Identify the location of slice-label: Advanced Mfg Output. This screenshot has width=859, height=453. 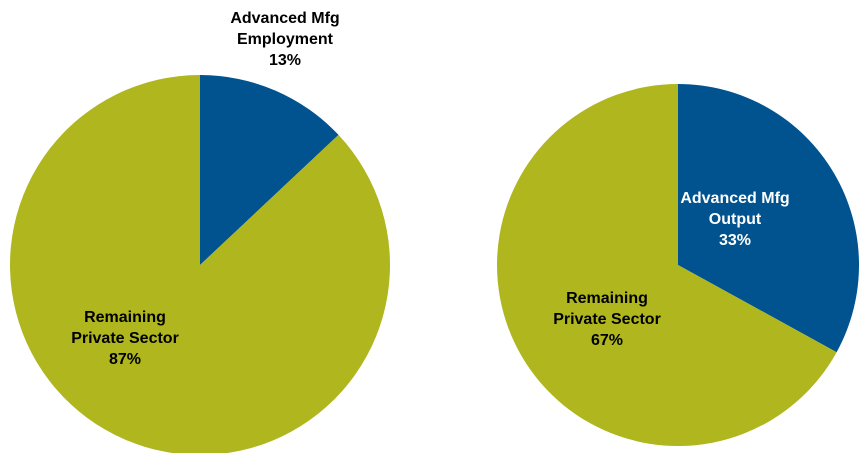
(735, 209).